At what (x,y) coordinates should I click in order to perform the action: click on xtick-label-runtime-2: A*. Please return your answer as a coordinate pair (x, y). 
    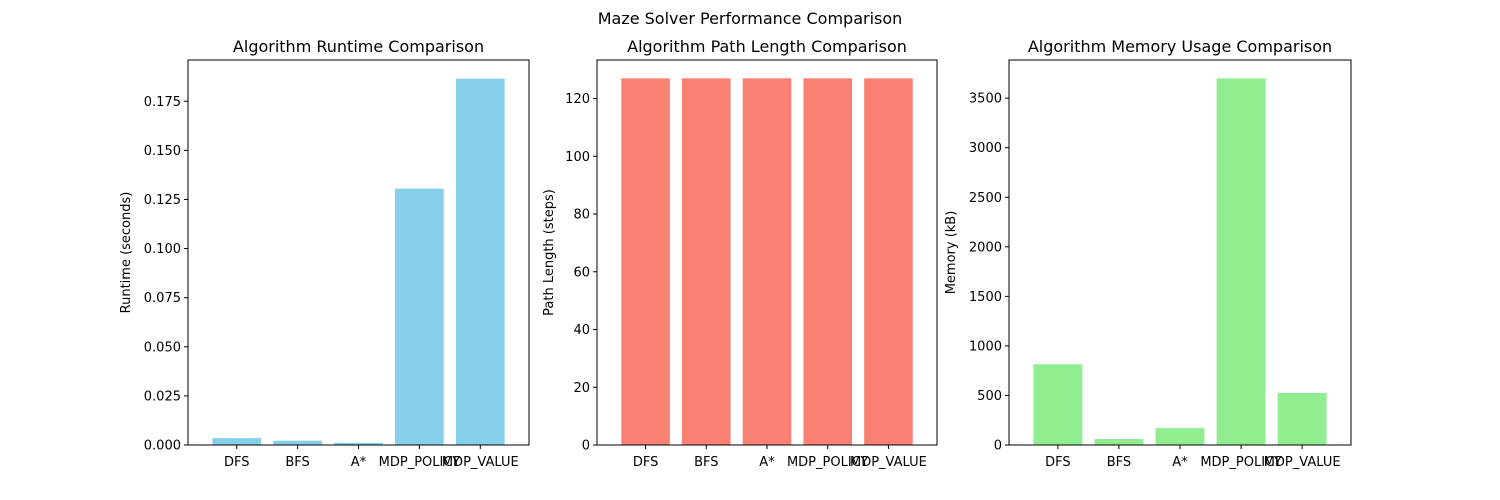
    Looking at the image, I should click on (359, 462).